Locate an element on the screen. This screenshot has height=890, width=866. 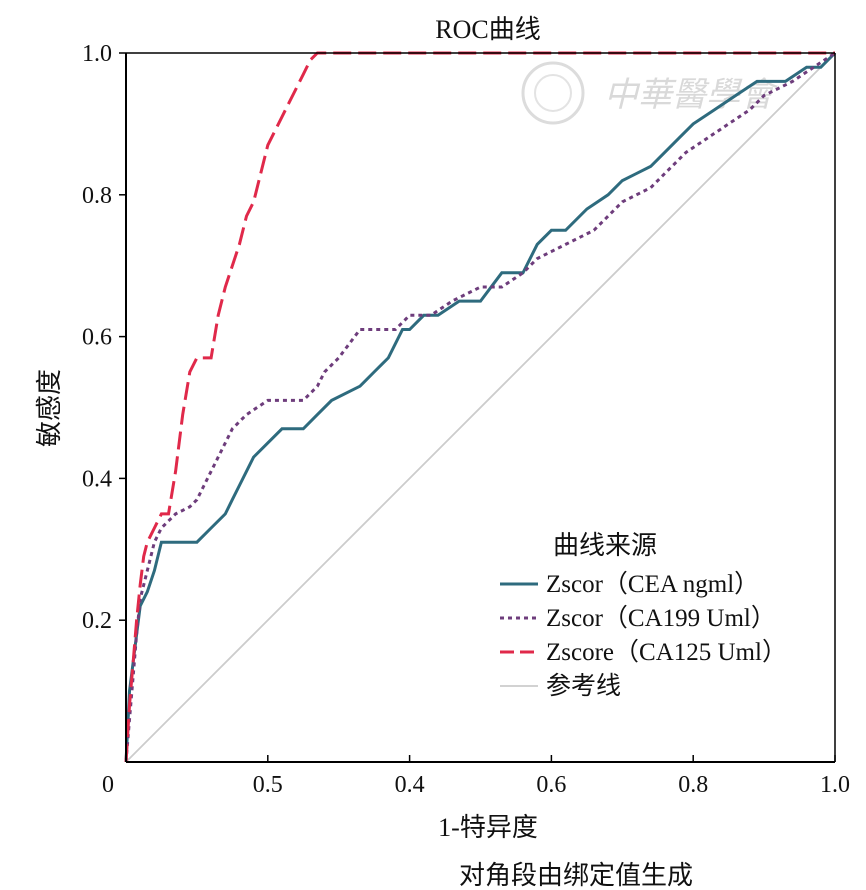
x-tick-label: 0.6 is located at coordinates (551, 785).